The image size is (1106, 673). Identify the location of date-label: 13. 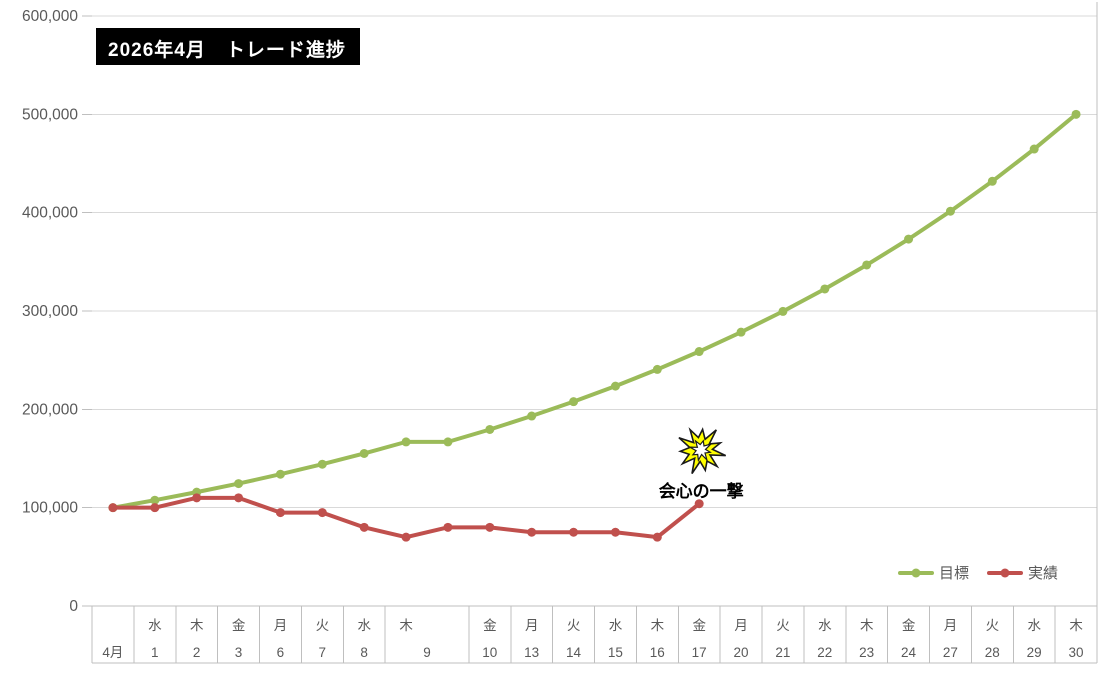
(531, 652).